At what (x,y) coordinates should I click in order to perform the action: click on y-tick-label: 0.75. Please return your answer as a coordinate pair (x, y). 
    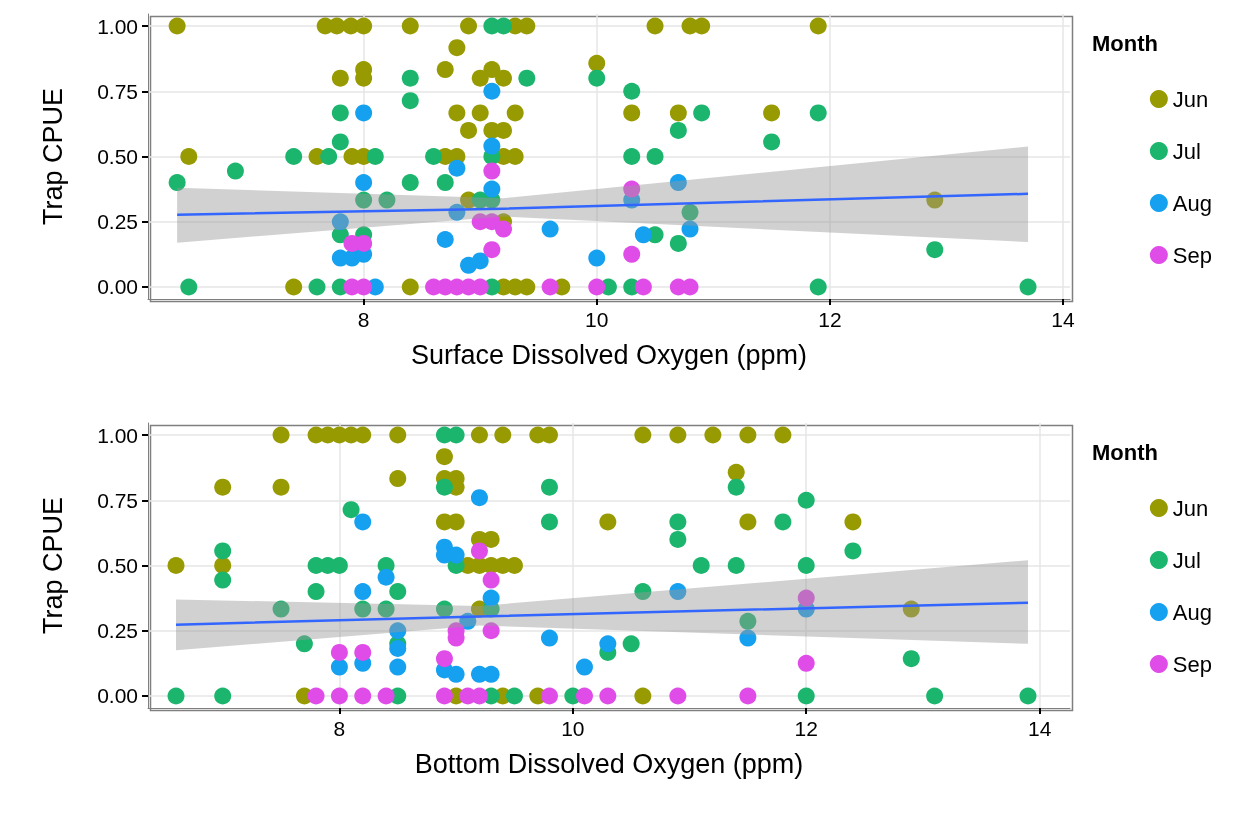
    Looking at the image, I should click on (117, 500).